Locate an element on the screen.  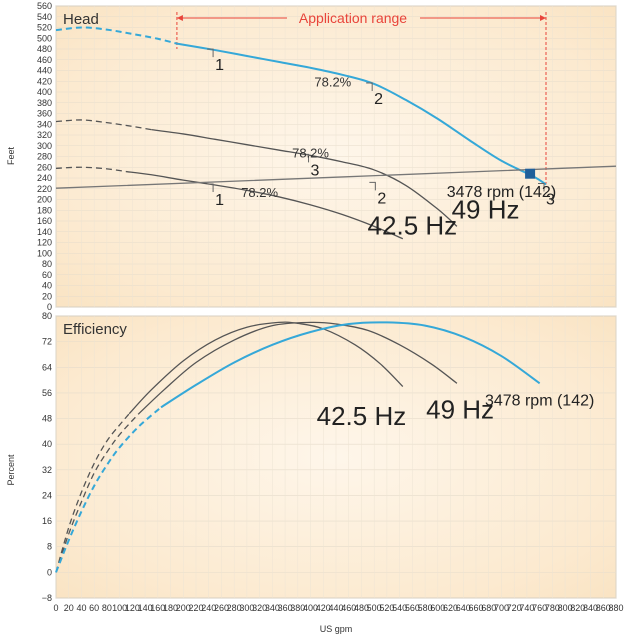
y-tick-label: 360 is located at coordinates (44, 114).